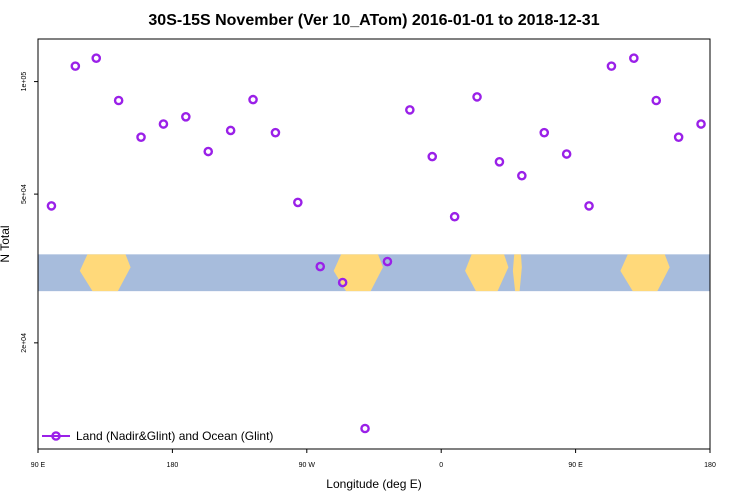  I want to click on legend: Land (Nadir&Glint) and Ocean (Glint), so click(157, 436).